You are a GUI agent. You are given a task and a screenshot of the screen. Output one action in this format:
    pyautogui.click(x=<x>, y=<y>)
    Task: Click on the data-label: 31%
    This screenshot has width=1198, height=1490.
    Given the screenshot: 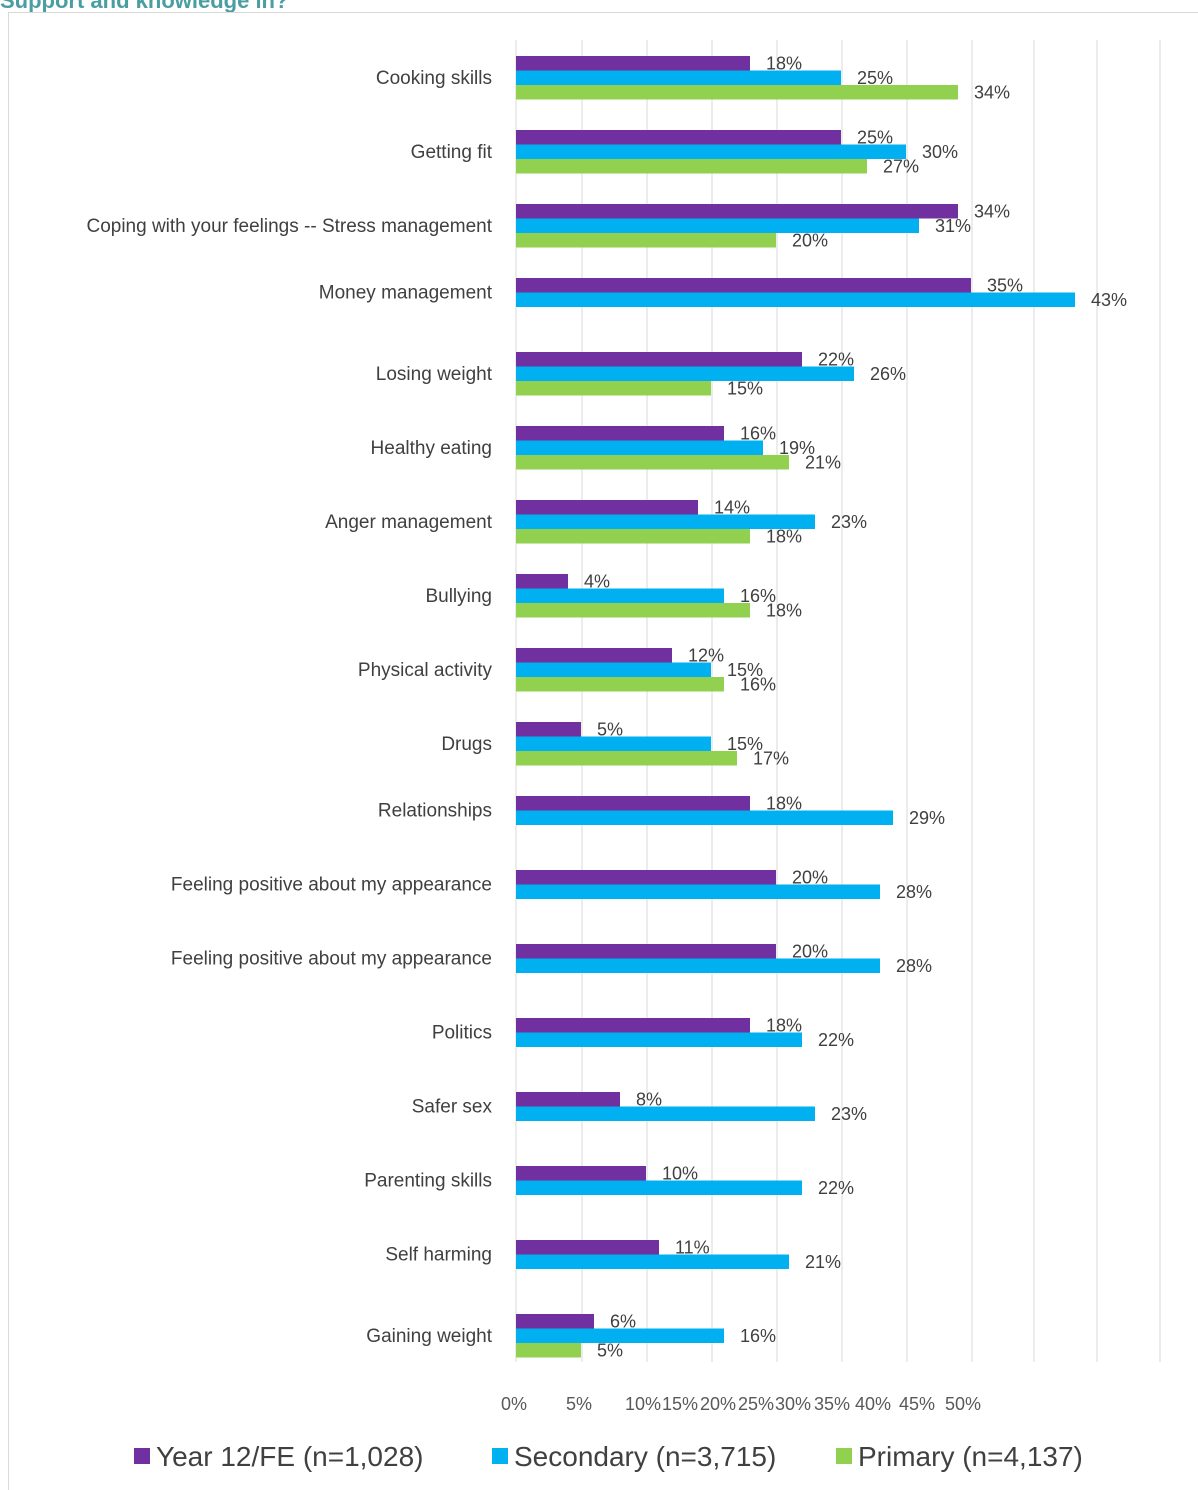 What is the action you would take?
    pyautogui.click(x=953, y=226)
    